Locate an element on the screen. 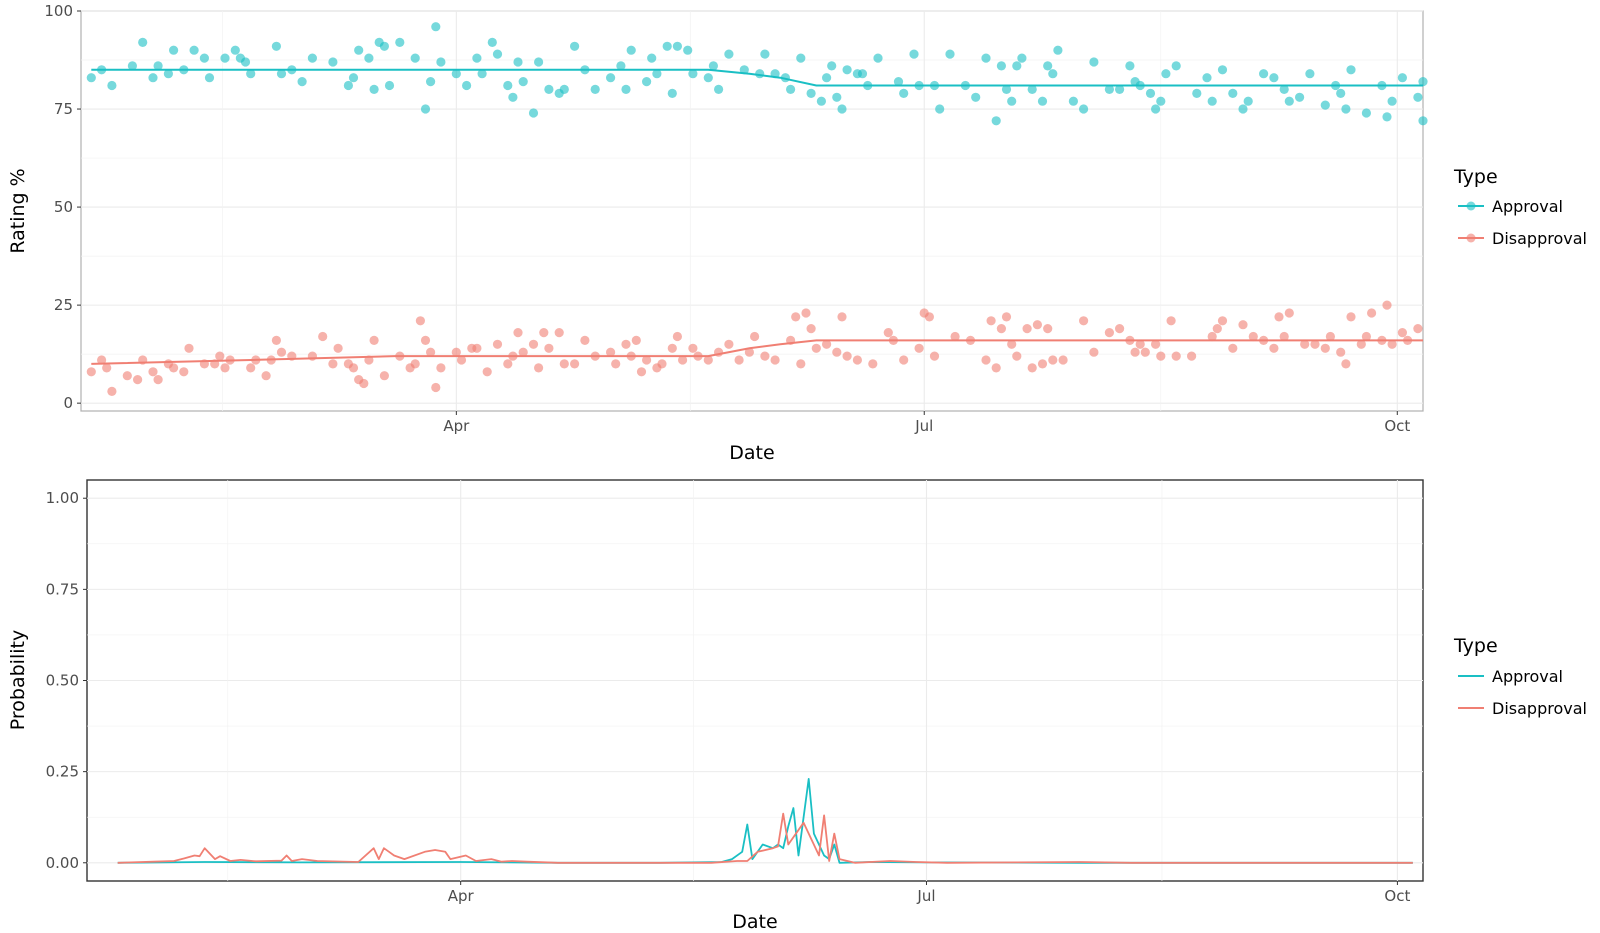  legend-label-approval: Approval is located at coordinates (1527, 206).